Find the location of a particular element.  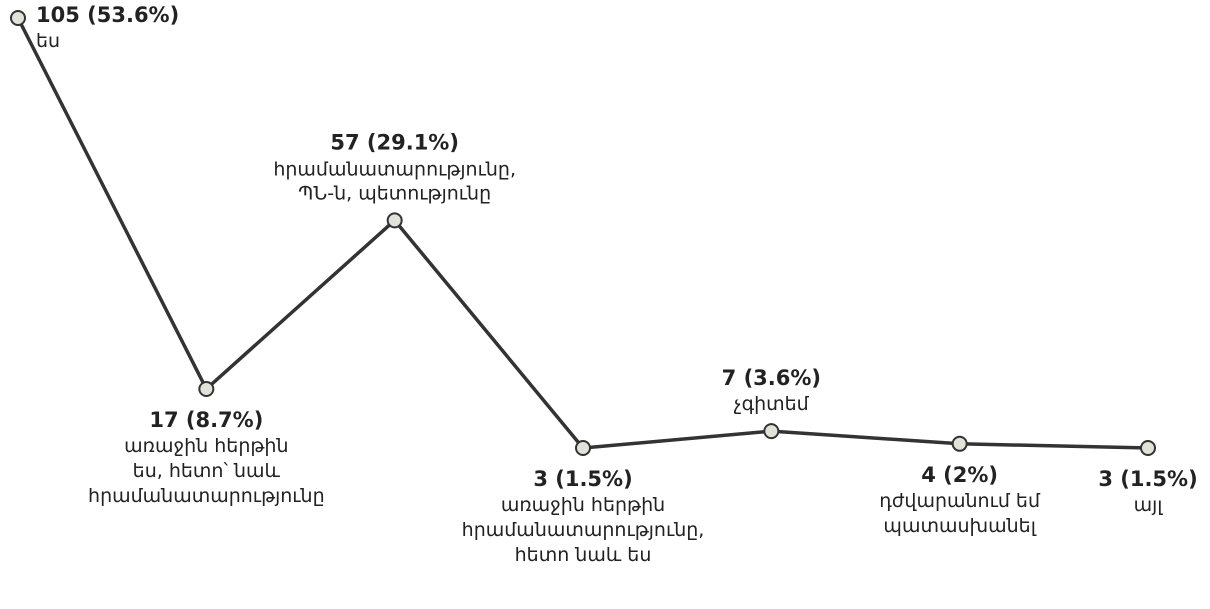

point-label: 105 (53.6%) ես is located at coordinates (107, 28).